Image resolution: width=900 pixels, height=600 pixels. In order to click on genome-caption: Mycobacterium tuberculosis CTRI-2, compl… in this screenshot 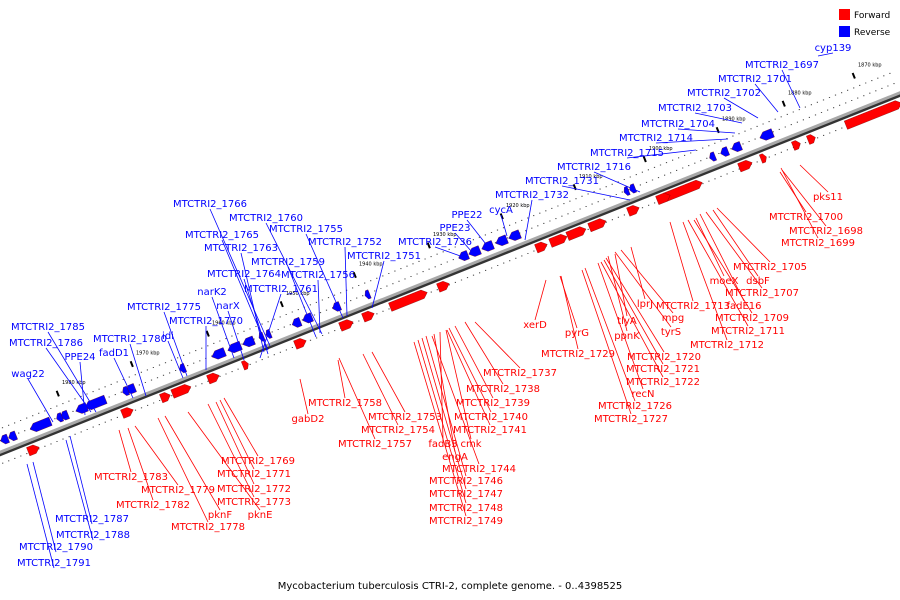, I will do `click(450, 586)`.